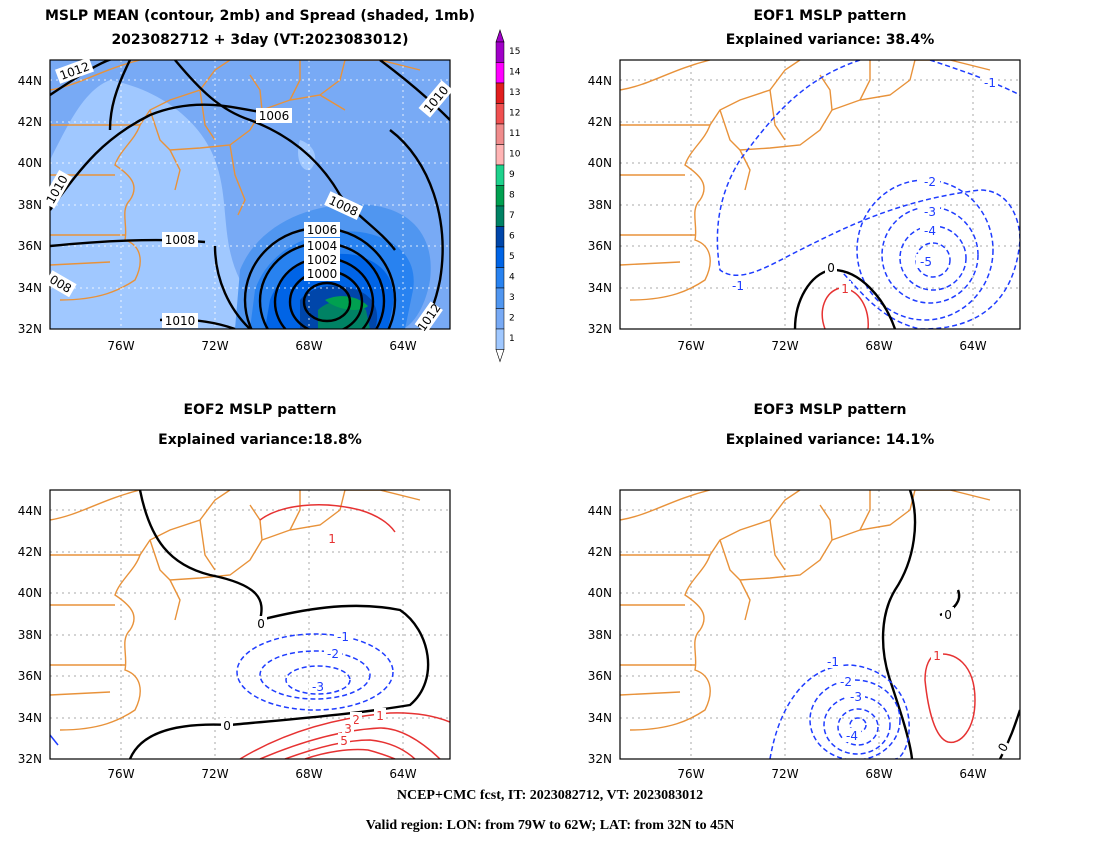 Image resolution: width=1100 pixels, height=850 pixels. What do you see at coordinates (512, 257) in the screenshot?
I see `colorbar-label: 5` at bounding box center [512, 257].